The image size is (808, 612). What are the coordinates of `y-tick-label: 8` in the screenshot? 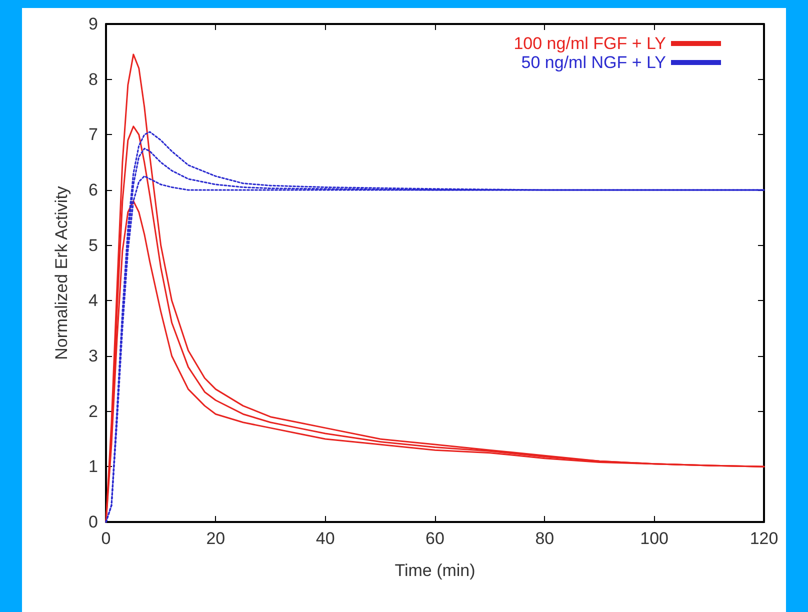 It's located at (93, 79).